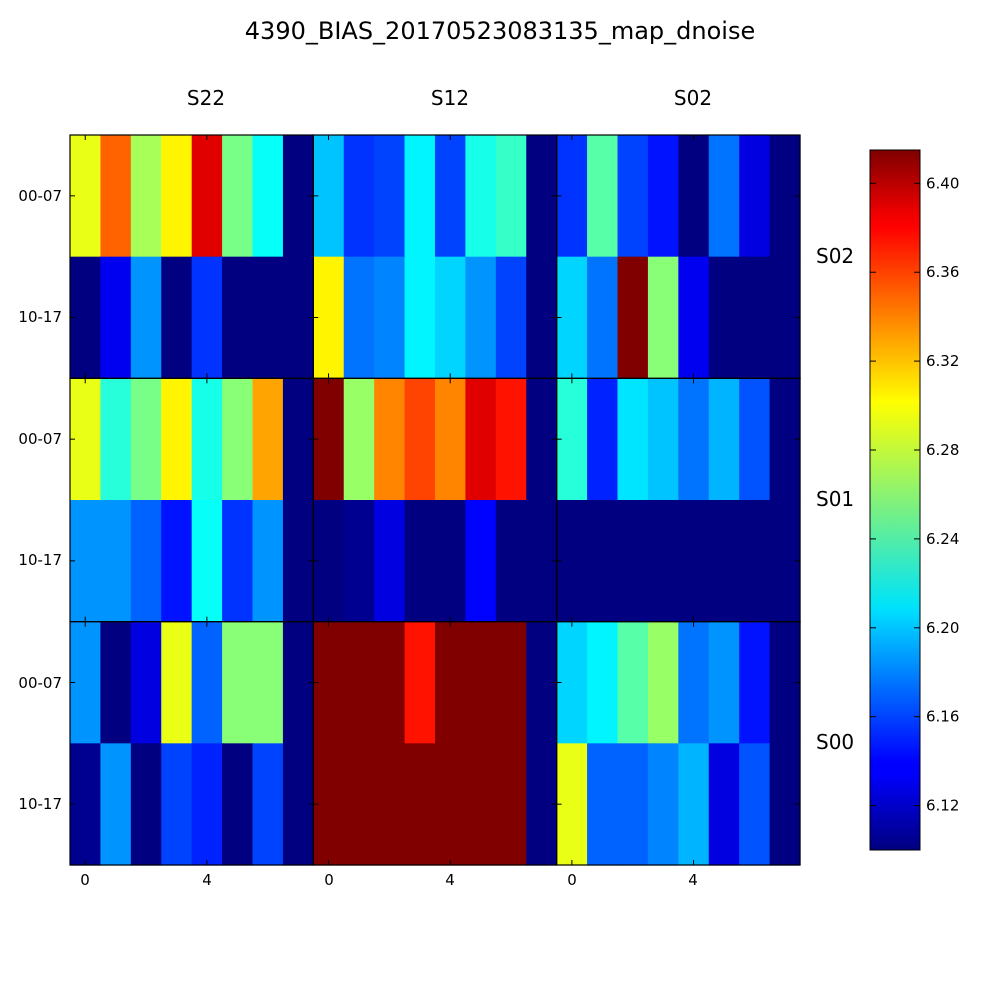 The height and width of the screenshot is (1000, 1000). I want to click on colorbar-tick-label: 6.28, so click(942, 450).